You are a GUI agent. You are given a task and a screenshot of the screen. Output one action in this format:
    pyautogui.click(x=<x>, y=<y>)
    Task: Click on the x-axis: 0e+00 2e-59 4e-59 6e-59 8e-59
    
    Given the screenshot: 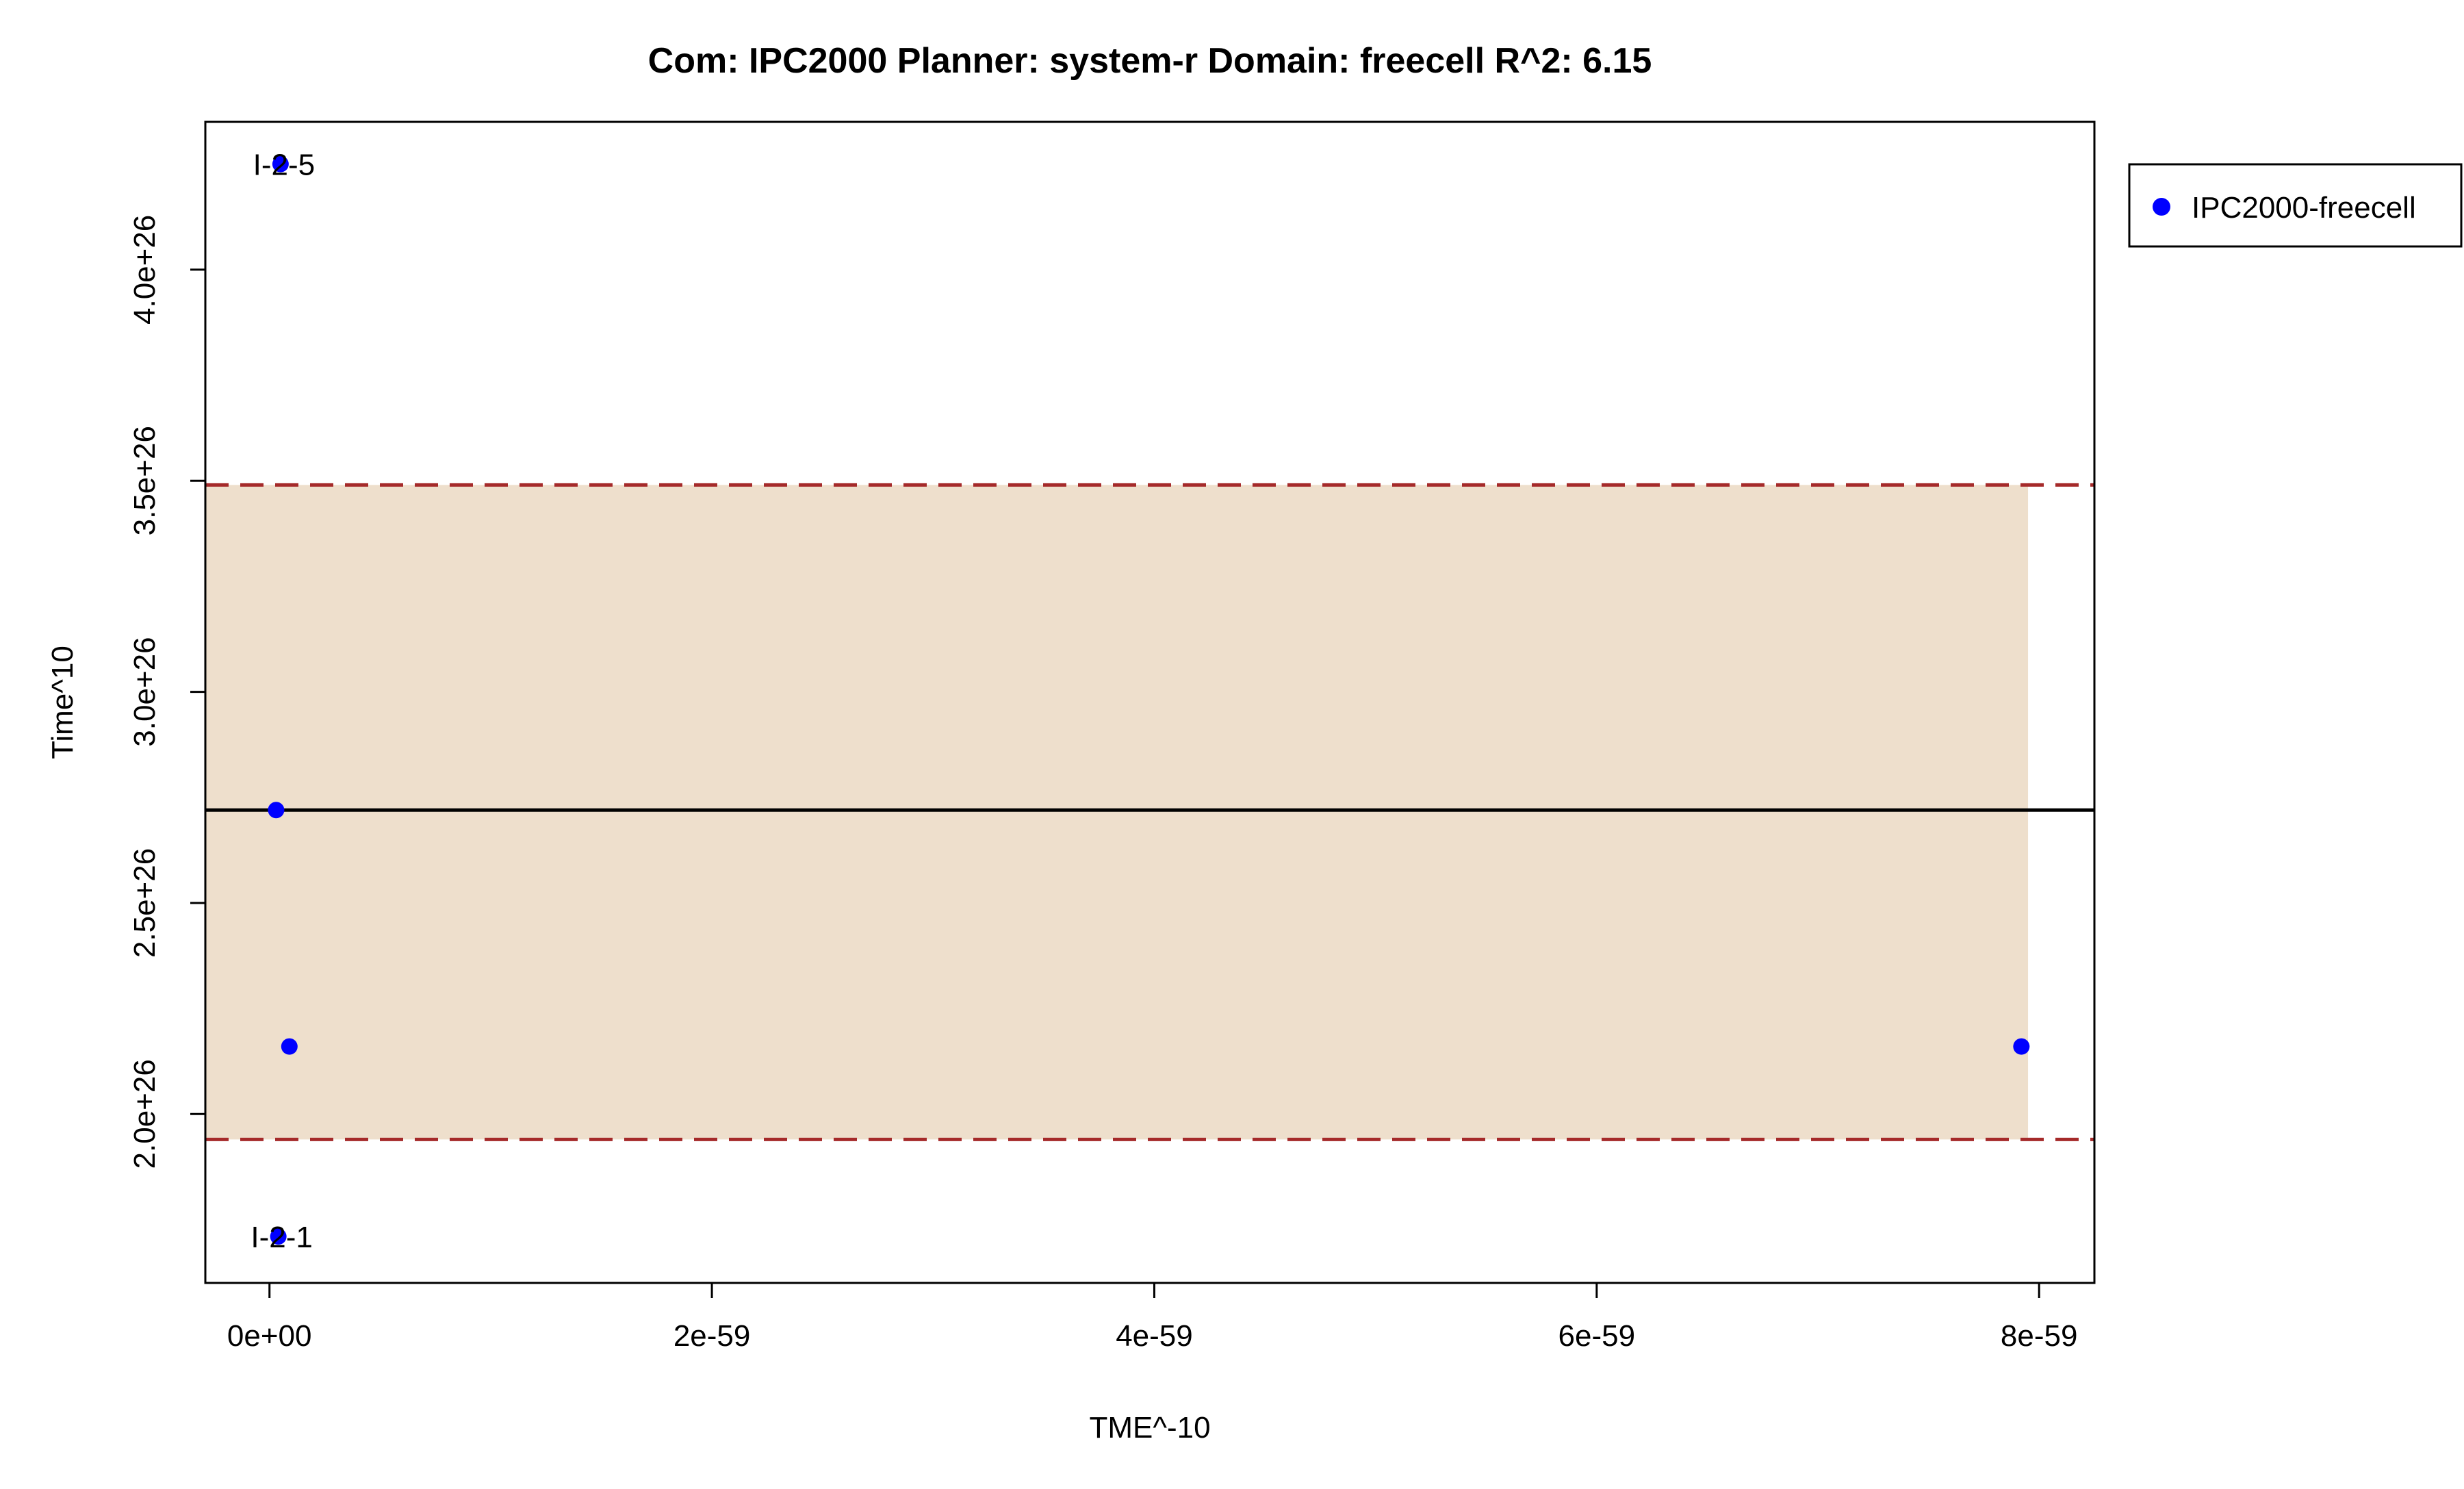 What is the action you would take?
    pyautogui.click(x=1152, y=1317)
    